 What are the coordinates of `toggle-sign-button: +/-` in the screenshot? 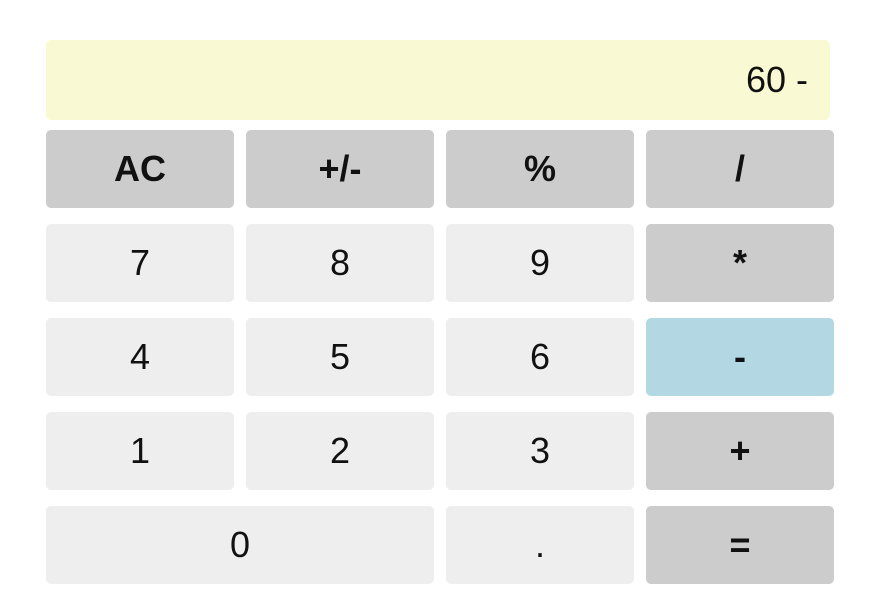 It's located at (340, 169).